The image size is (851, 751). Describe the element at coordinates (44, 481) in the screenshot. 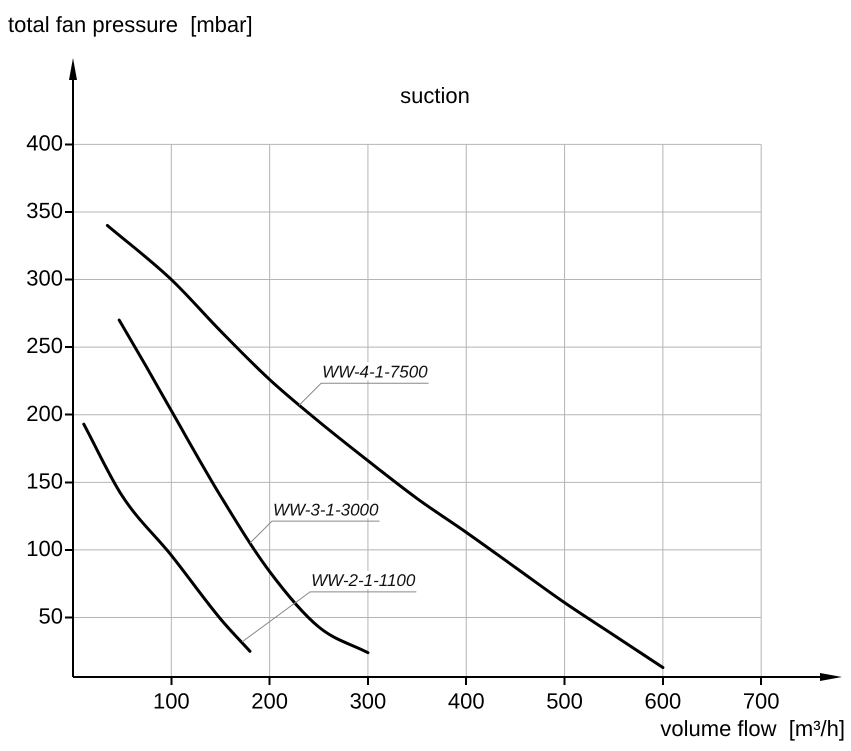

I see `y-tick-label: 150` at that location.